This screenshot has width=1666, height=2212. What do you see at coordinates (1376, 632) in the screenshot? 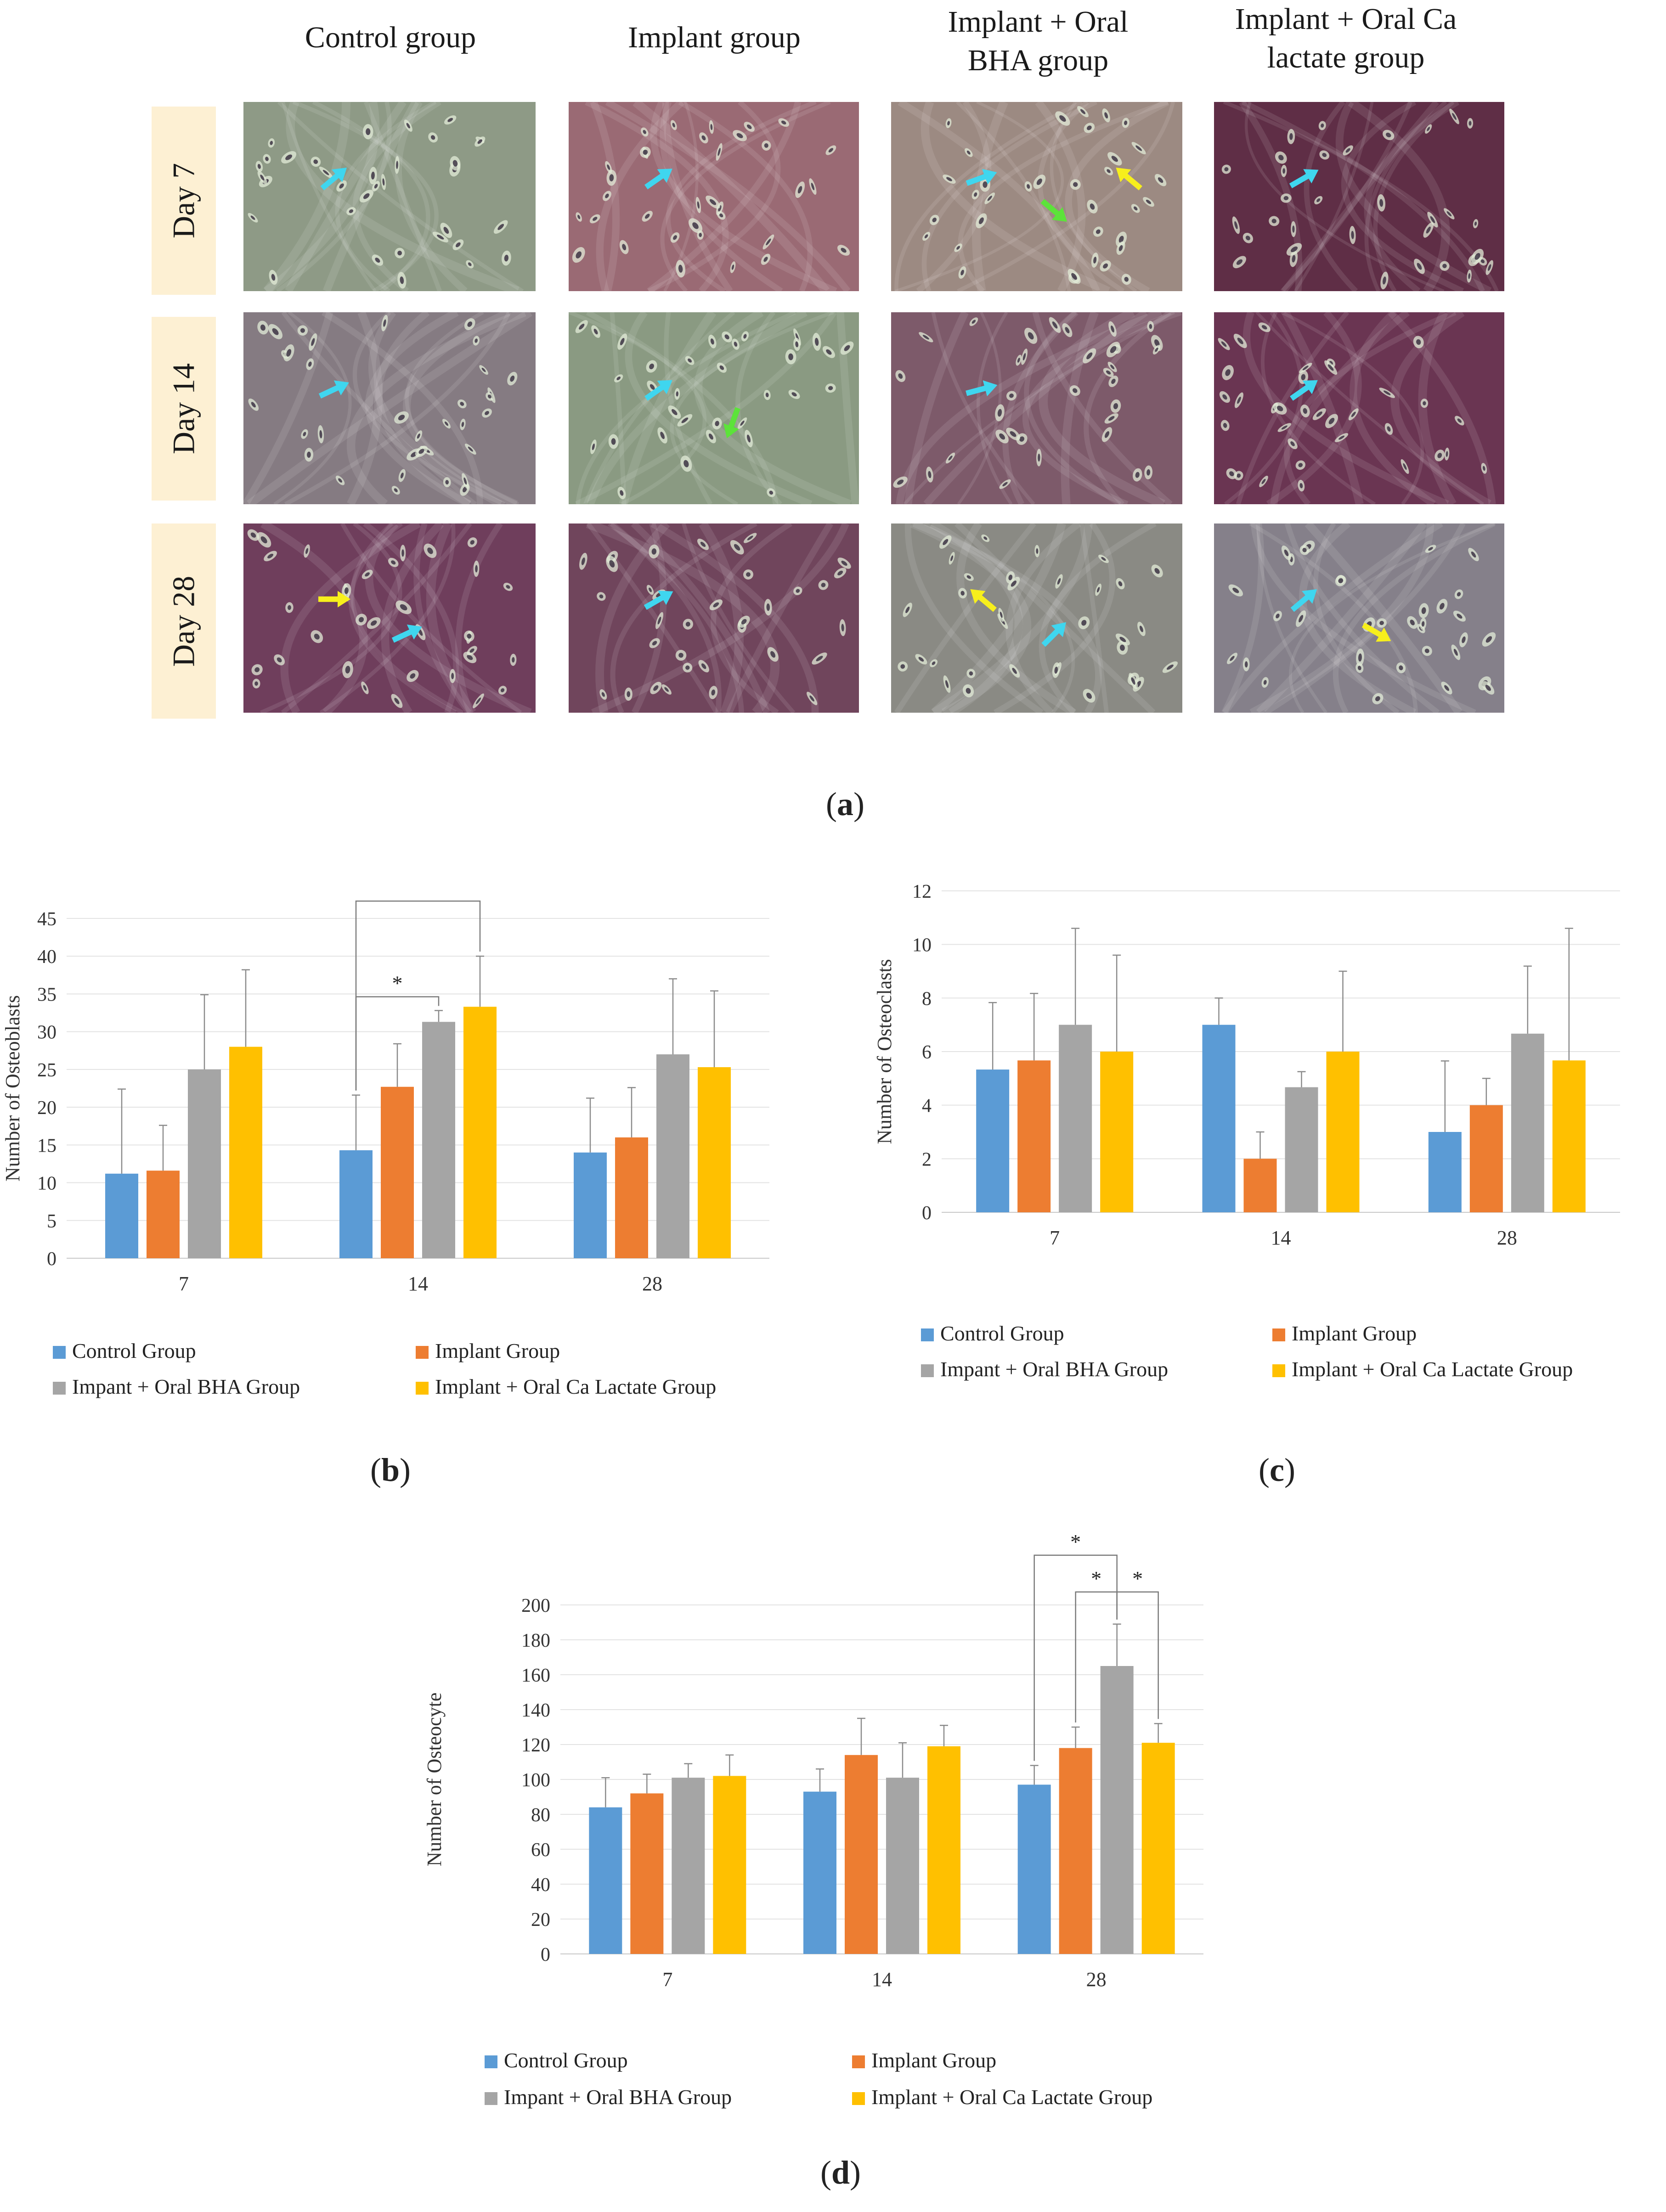
I see `yellow-arrow-icon` at bounding box center [1376, 632].